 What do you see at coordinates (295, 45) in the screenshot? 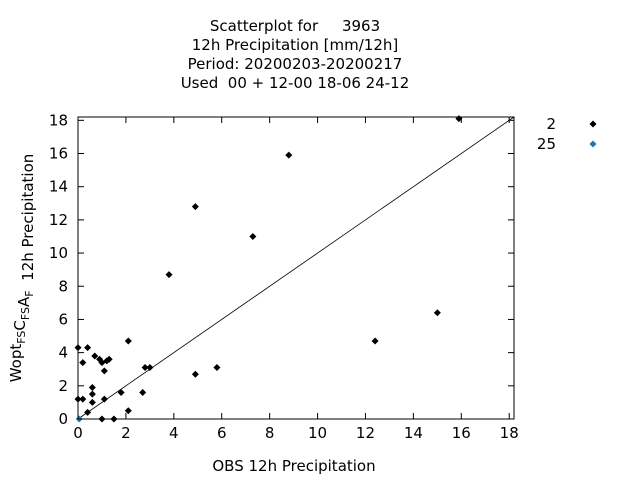
I see `title-line-parameter: 12h Precipitation [mm/12h]` at bounding box center [295, 45].